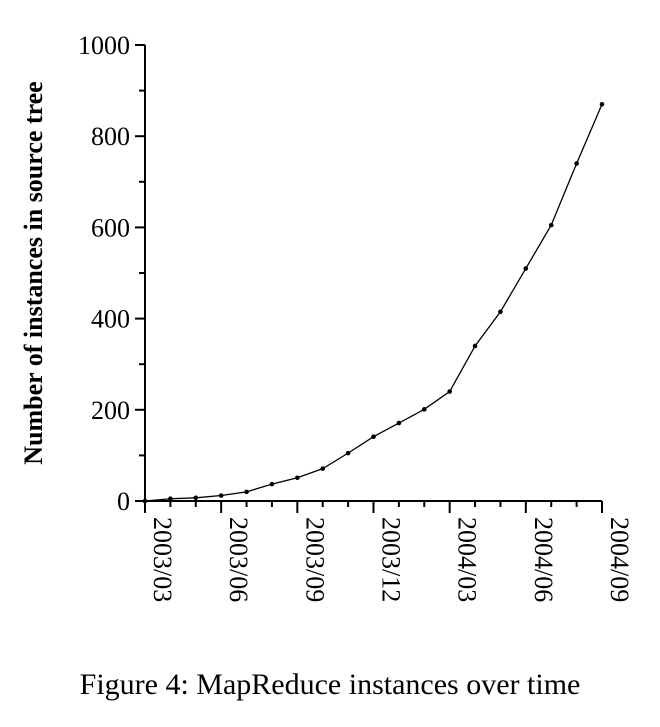  What do you see at coordinates (110, 410) in the screenshot?
I see `y-tick-label: 200` at bounding box center [110, 410].